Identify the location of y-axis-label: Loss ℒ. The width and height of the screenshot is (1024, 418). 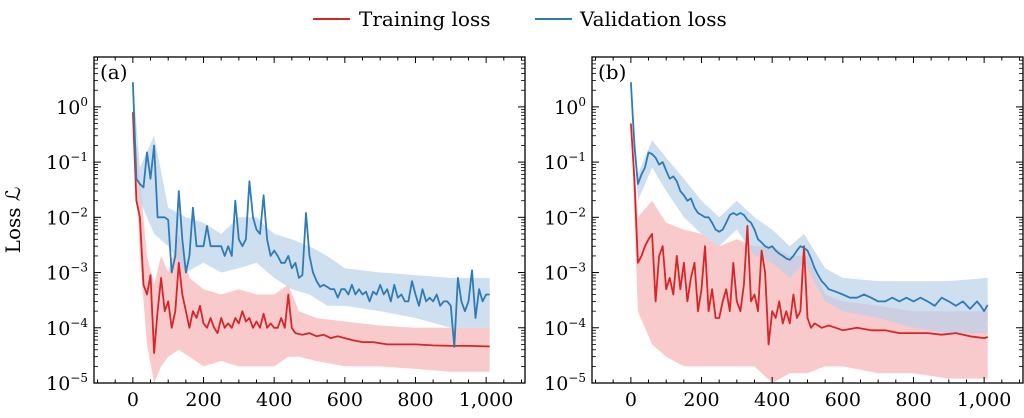
(13, 220).